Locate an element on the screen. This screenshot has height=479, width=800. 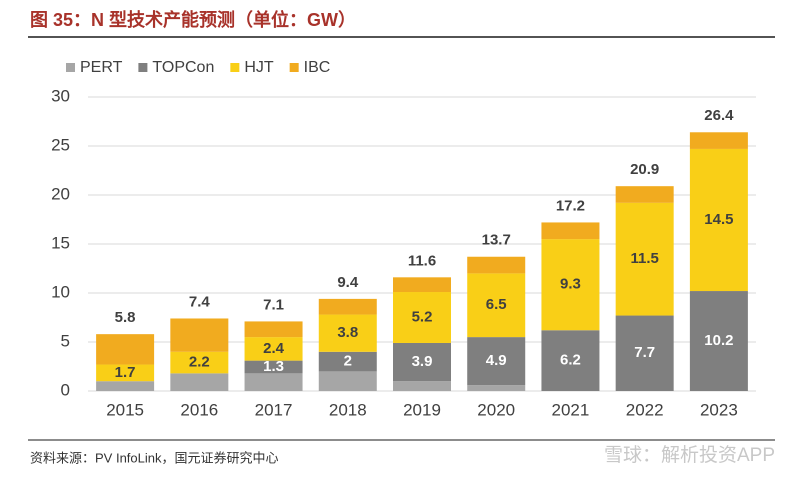
data-label: 6.2 is located at coordinates (570, 360).